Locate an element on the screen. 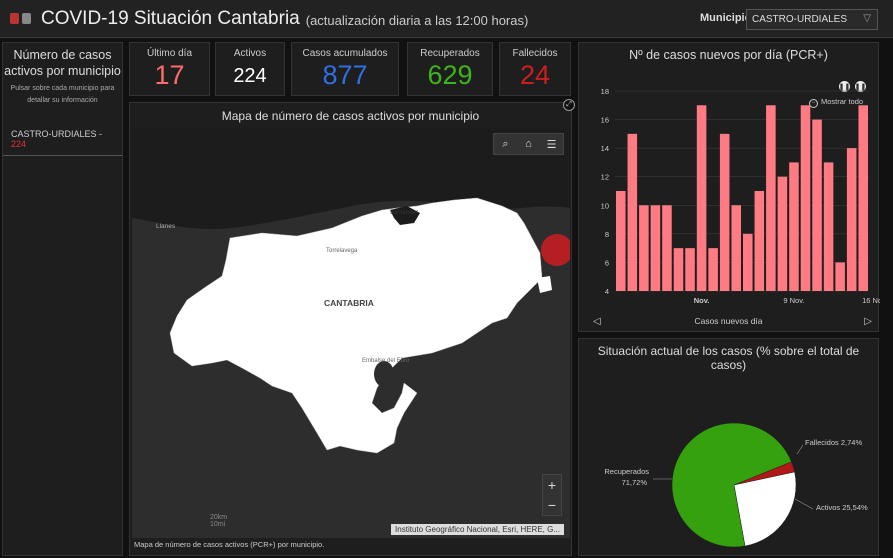 This screenshot has width=893, height=558. search-icon: ⌕ is located at coordinates (505, 143).